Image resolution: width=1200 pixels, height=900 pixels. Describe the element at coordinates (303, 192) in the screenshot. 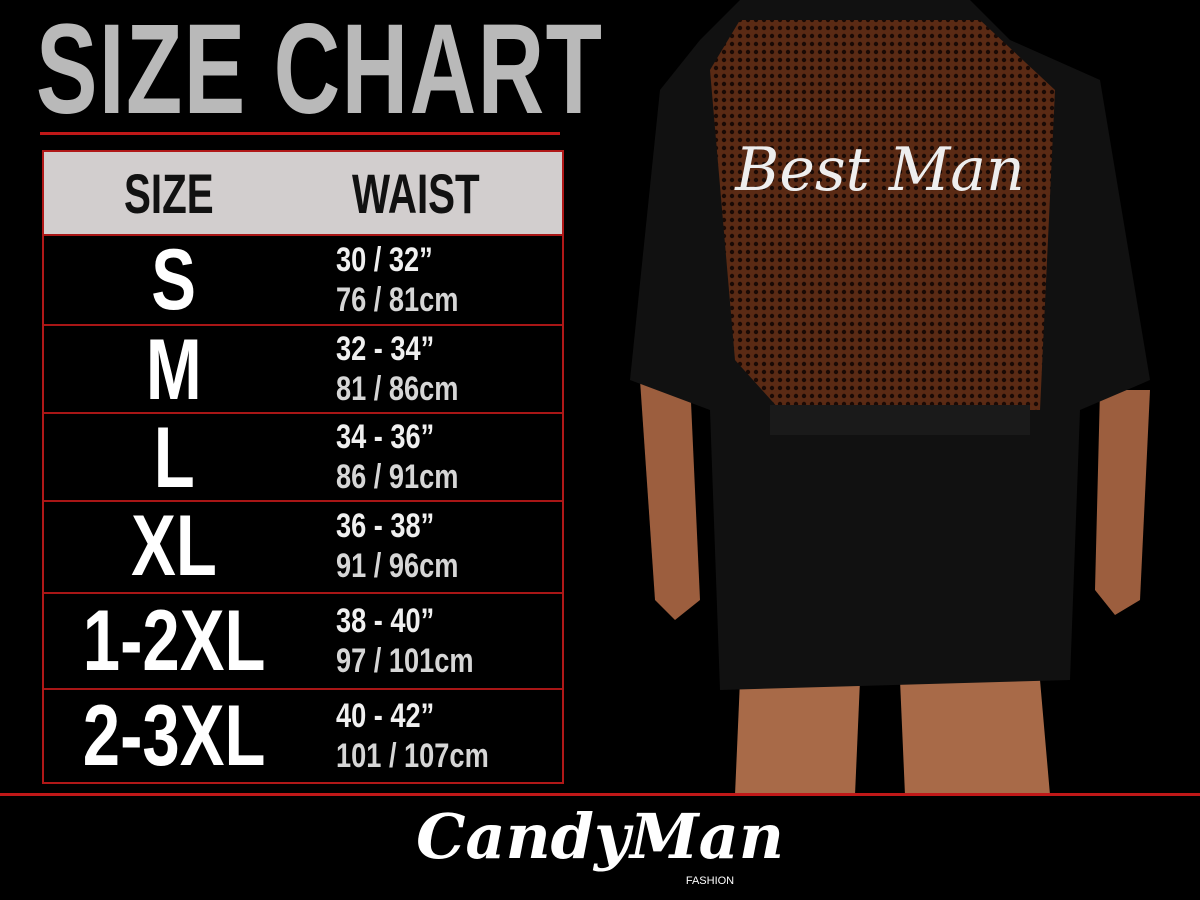

I see `table-header: SIZE WAIST` at that location.